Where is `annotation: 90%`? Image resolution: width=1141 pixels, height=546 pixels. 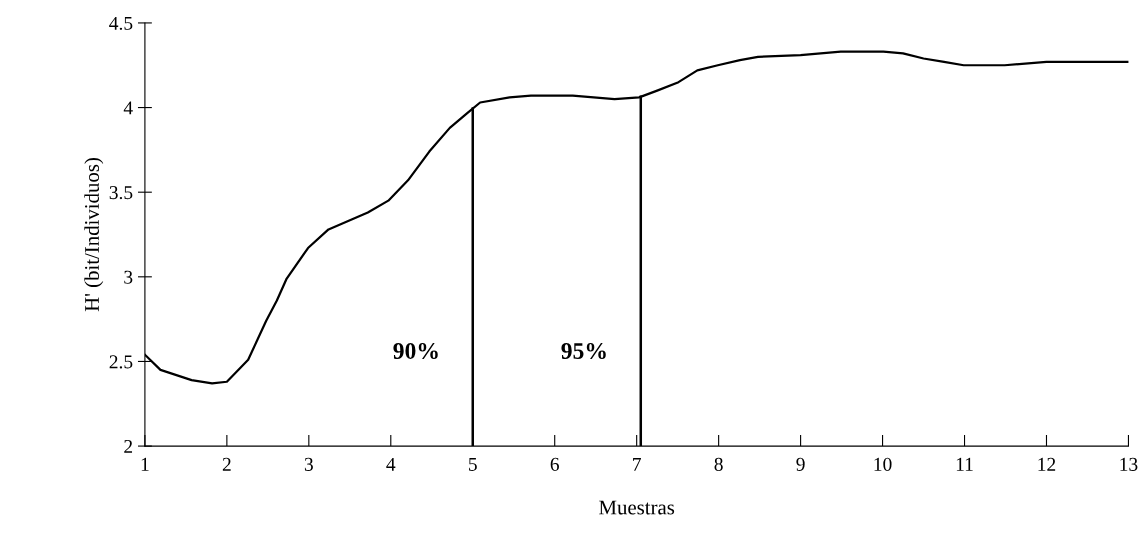 annotation: 90% is located at coordinates (415, 350).